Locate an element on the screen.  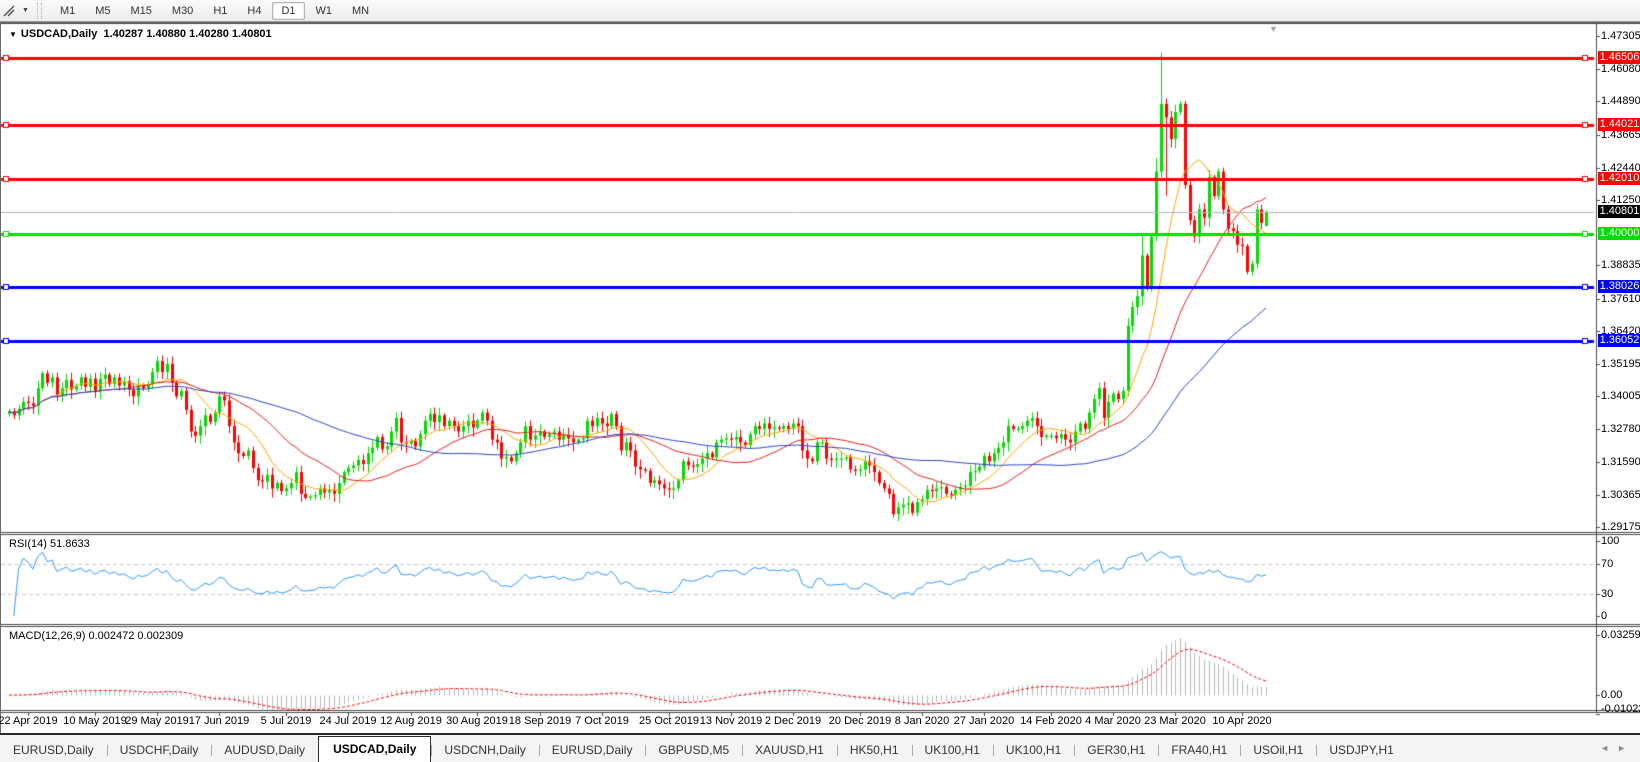
date-axis-label: 23 Mar 2020 is located at coordinates (1175, 721).